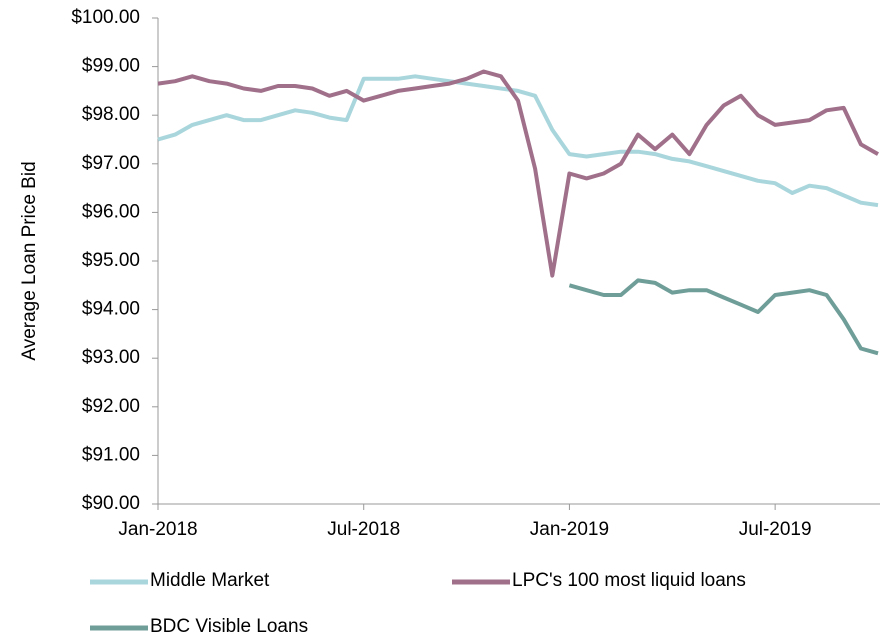  Describe the element at coordinates (629, 580) in the screenshot. I see `legend-label: LPC's 100 most liquid loans` at that location.